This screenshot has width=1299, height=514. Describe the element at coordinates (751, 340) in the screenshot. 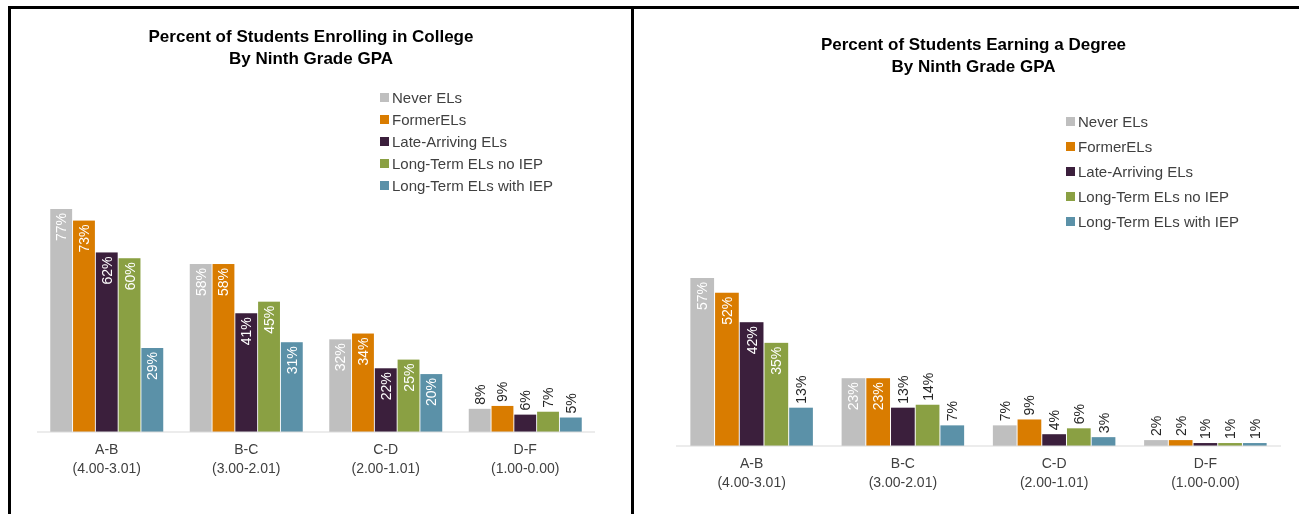

I see `data-label: 42%` at that location.